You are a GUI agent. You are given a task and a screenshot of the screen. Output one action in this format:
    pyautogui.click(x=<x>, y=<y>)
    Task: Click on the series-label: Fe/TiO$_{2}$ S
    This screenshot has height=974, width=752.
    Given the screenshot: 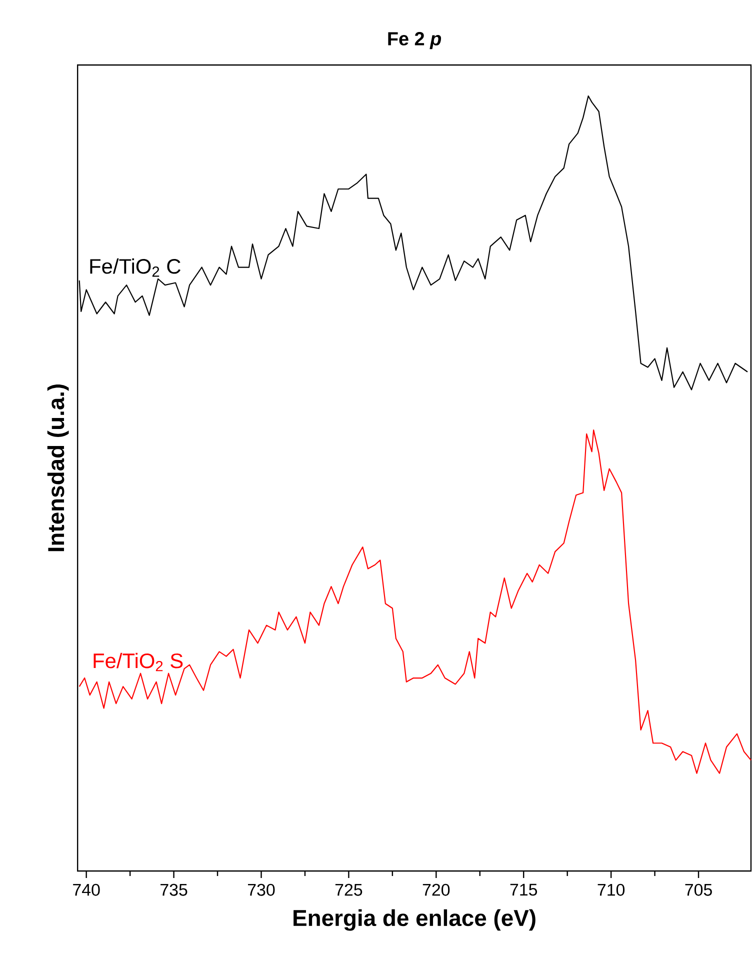 What is the action you would take?
    pyautogui.click(x=138, y=662)
    